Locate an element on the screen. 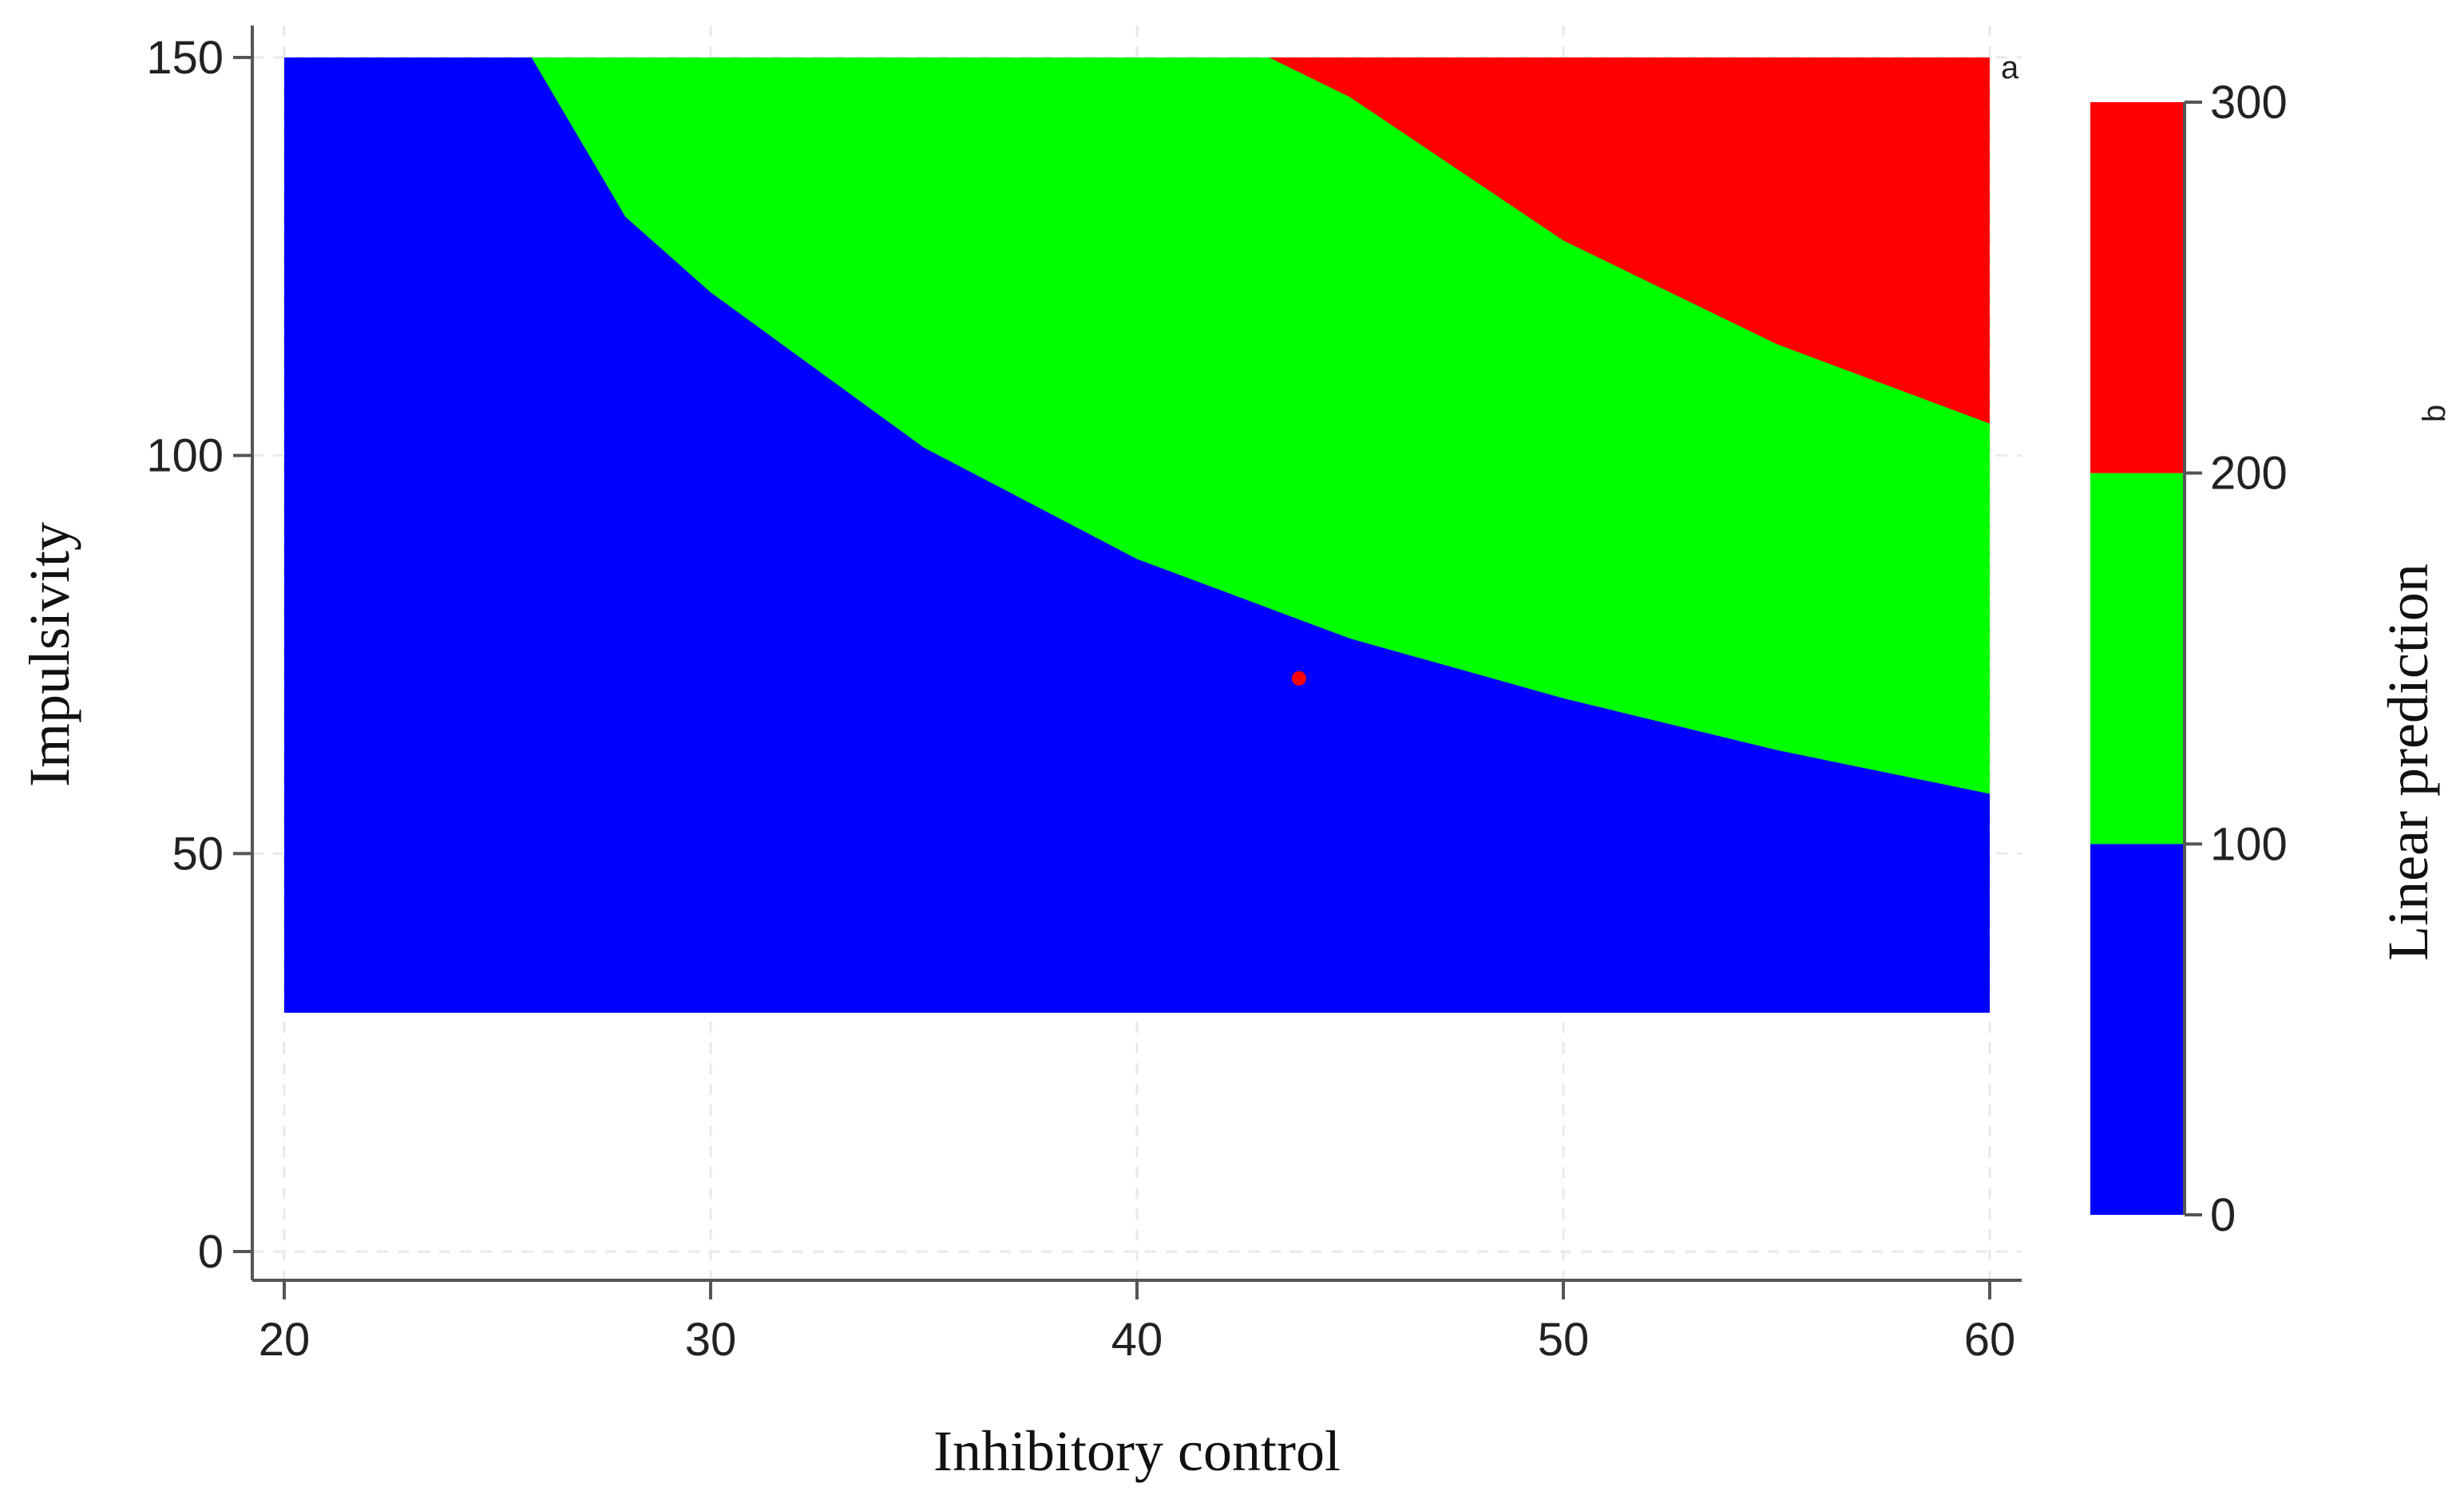 The width and height of the screenshot is (2464, 1491). x-tick-label: 60 is located at coordinates (1990, 1340).